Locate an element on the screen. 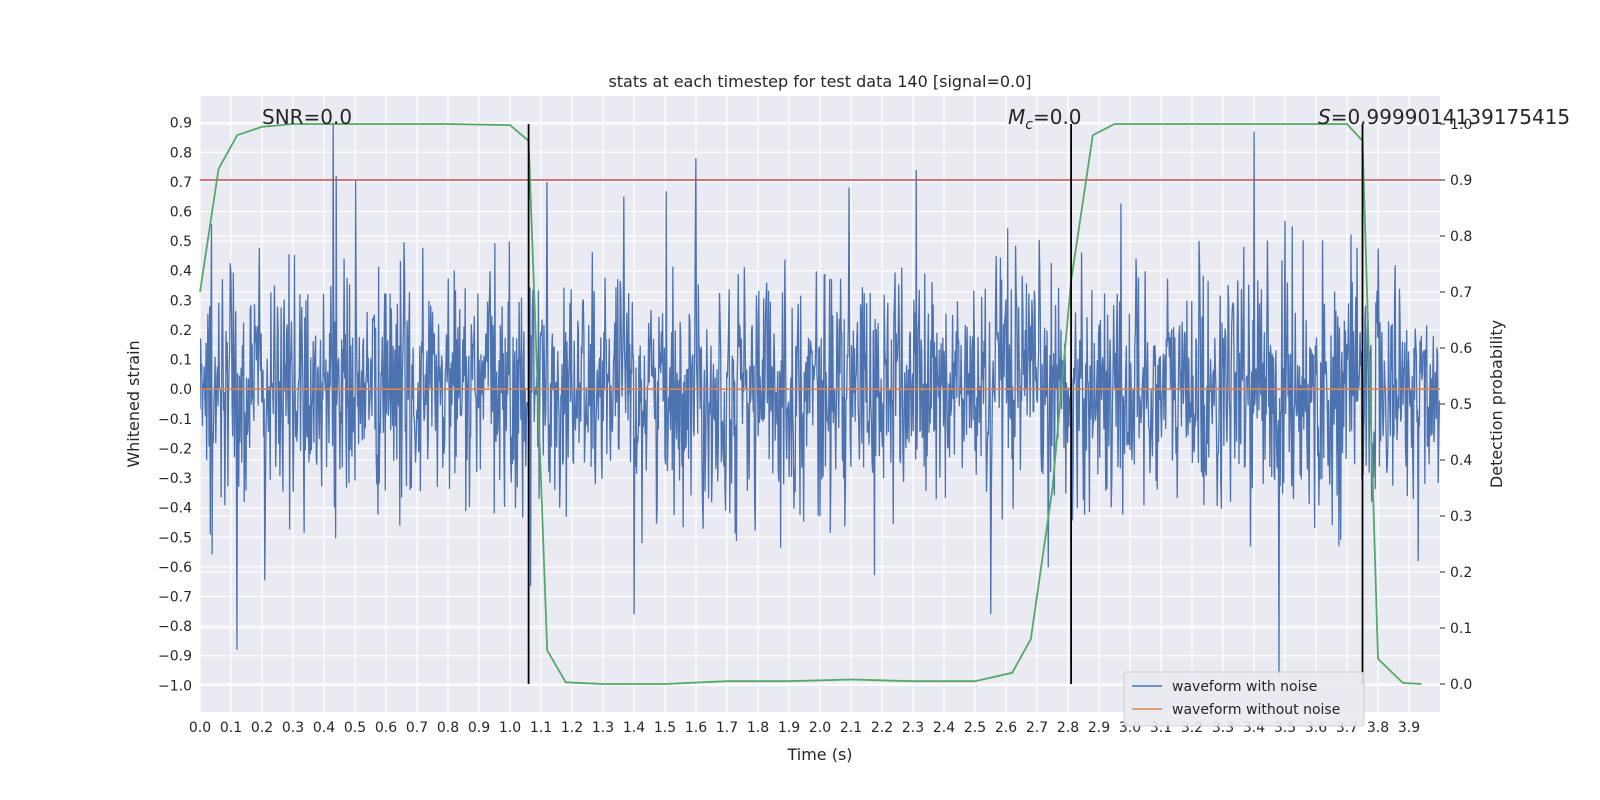  y-tick-label: 0.6 is located at coordinates (181, 213).